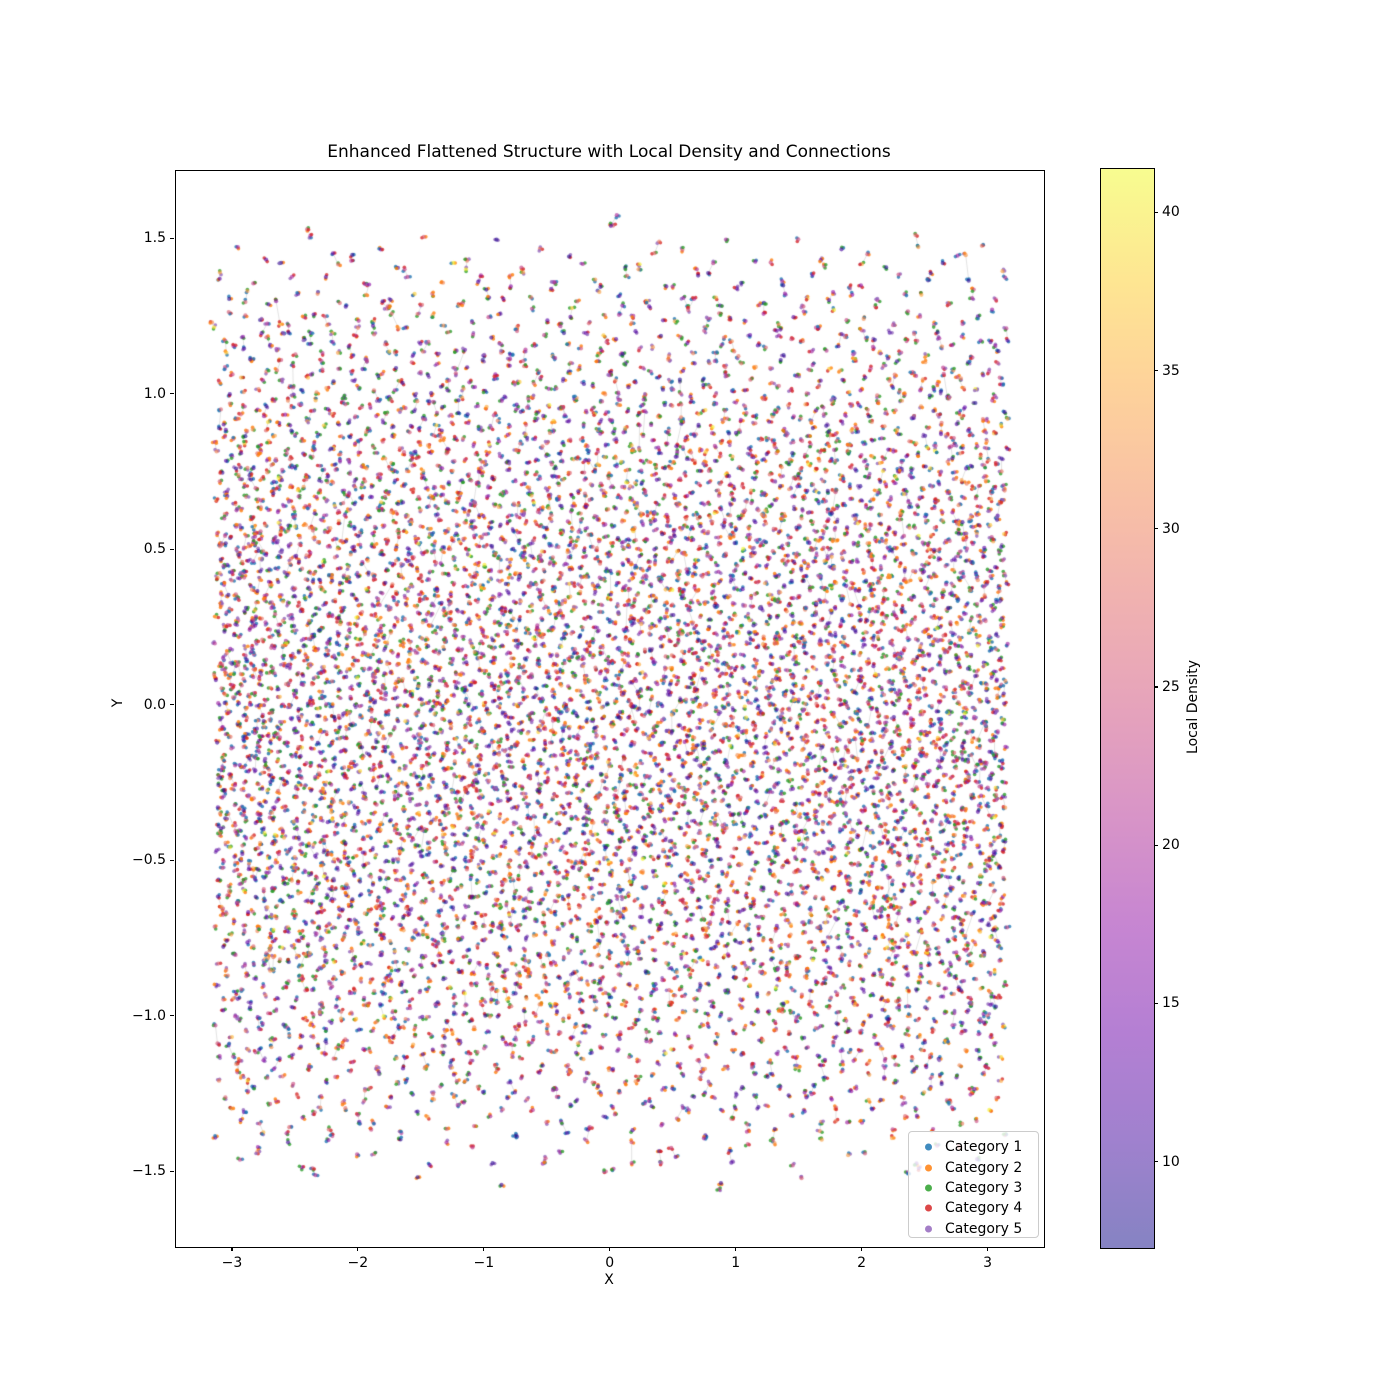  What do you see at coordinates (862, 1263) in the screenshot?
I see `x-tick-label: 2` at bounding box center [862, 1263].